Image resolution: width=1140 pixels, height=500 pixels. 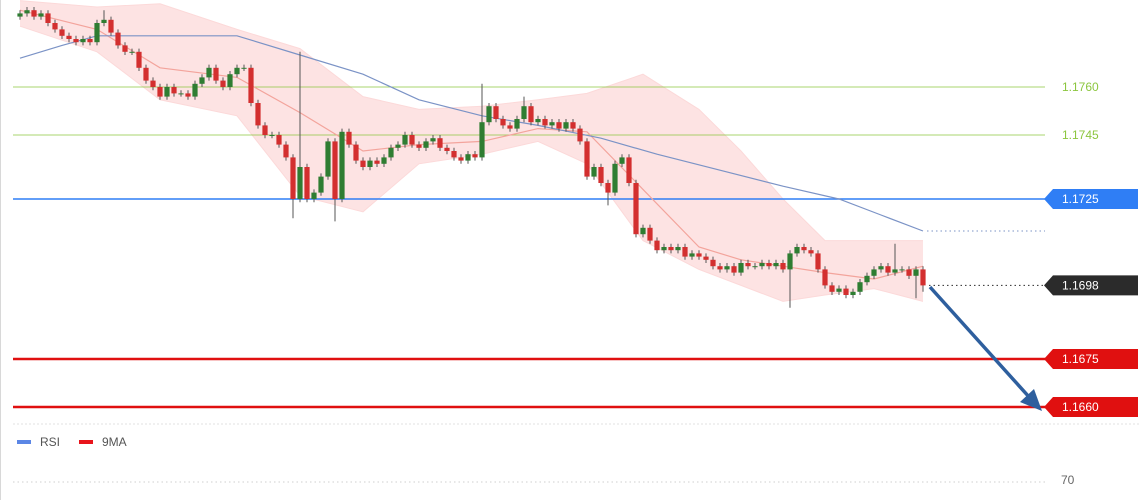 What do you see at coordinates (1080, 87) in the screenshot?
I see `level-label: 1.1760` at bounding box center [1080, 87].